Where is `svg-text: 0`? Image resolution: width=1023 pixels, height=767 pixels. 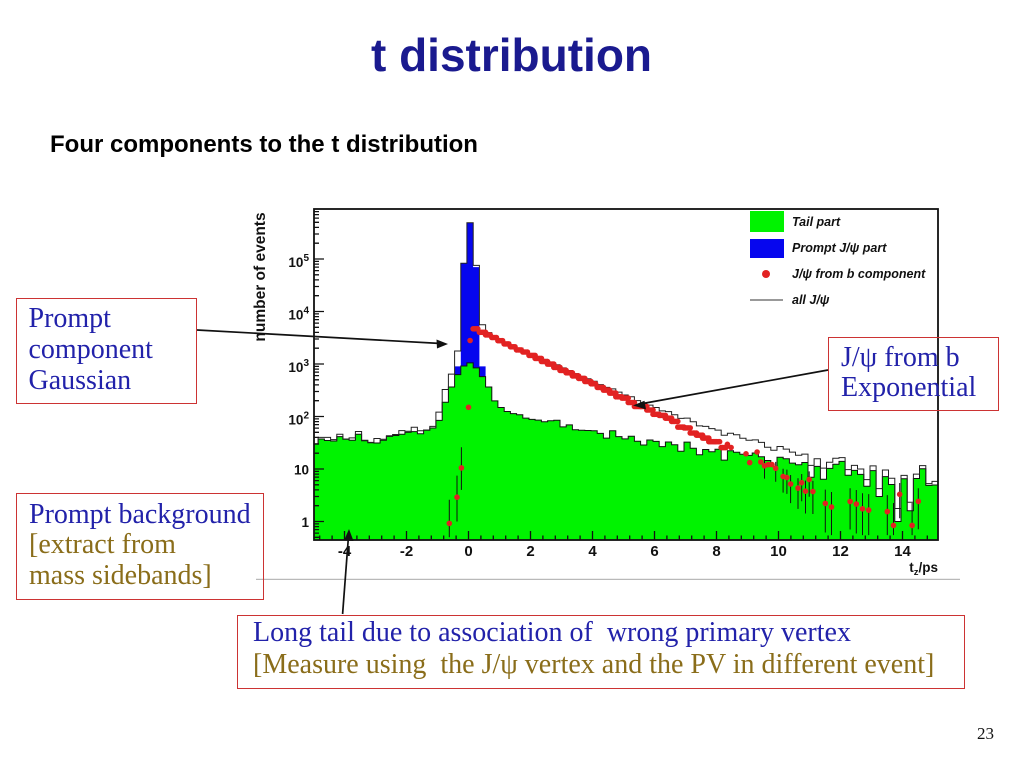 svg-text: 0 is located at coordinates (468, 551).